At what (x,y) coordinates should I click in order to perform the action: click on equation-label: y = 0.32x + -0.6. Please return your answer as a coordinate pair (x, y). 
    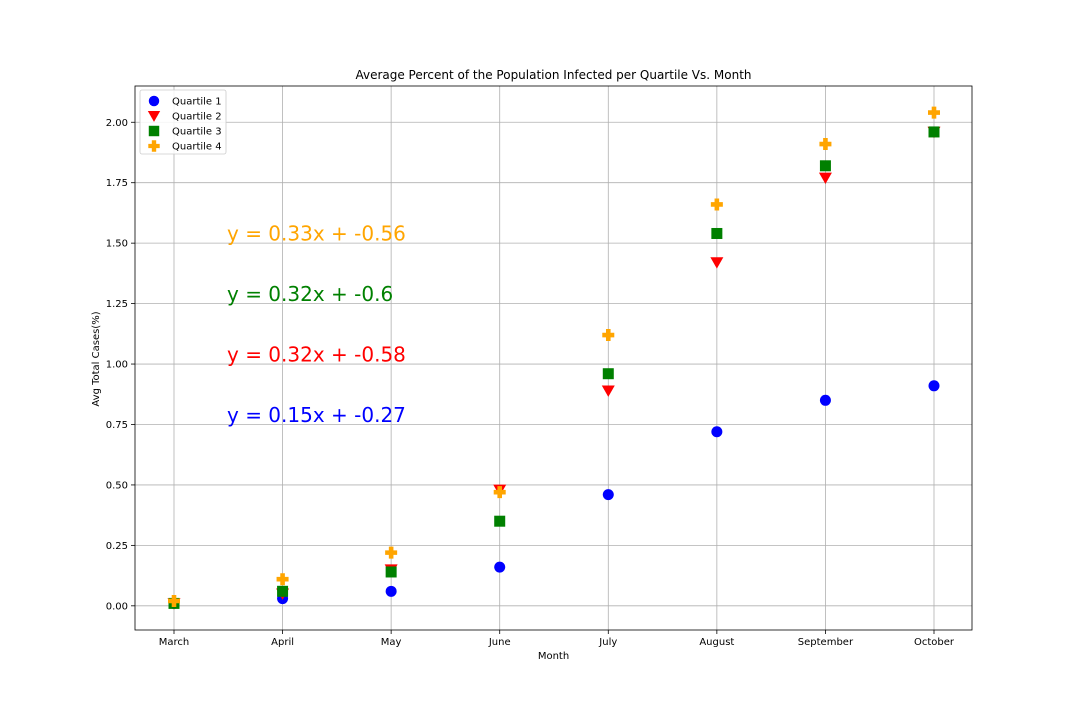
    Looking at the image, I should click on (310, 294).